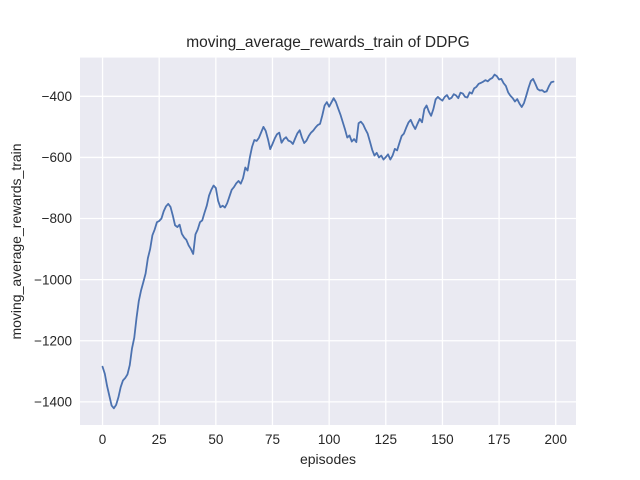 The width and height of the screenshot is (640, 480). I want to click on x-tick-label: 75, so click(272, 439).